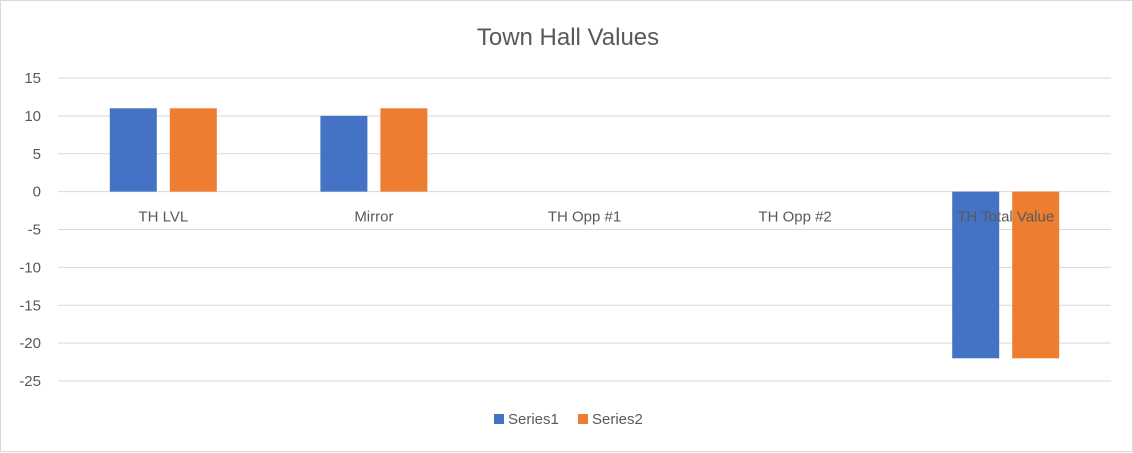  What do you see at coordinates (30, 305) in the screenshot?
I see `y-tick-label: -15` at bounding box center [30, 305].